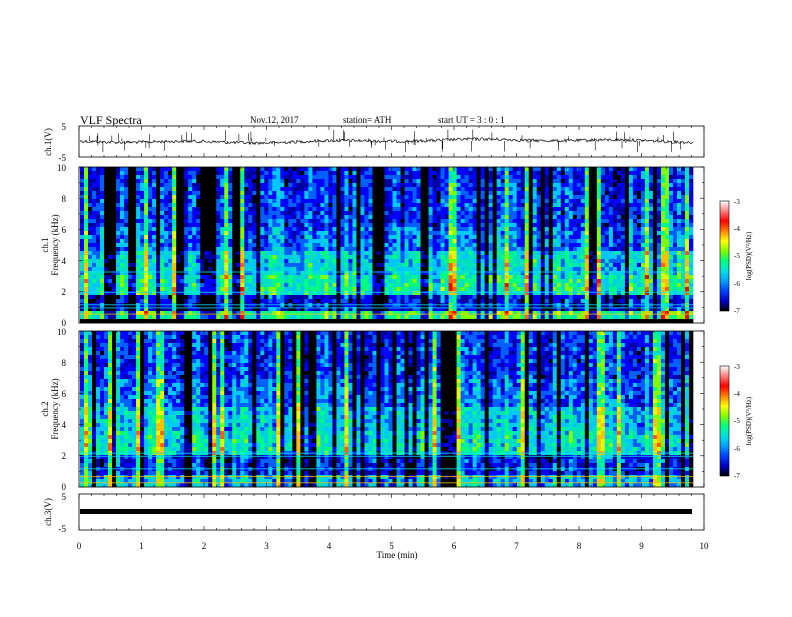 The image size is (792, 617). What do you see at coordinates (737, 202) in the screenshot?
I see `ch1-colorbar-tick-m3: -3` at bounding box center [737, 202].